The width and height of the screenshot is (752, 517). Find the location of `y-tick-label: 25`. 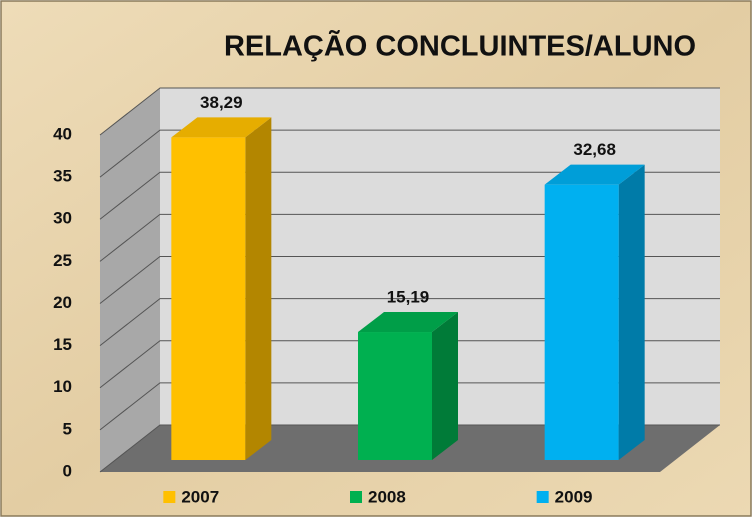

y-tick-label: 25 is located at coordinates (62, 260).